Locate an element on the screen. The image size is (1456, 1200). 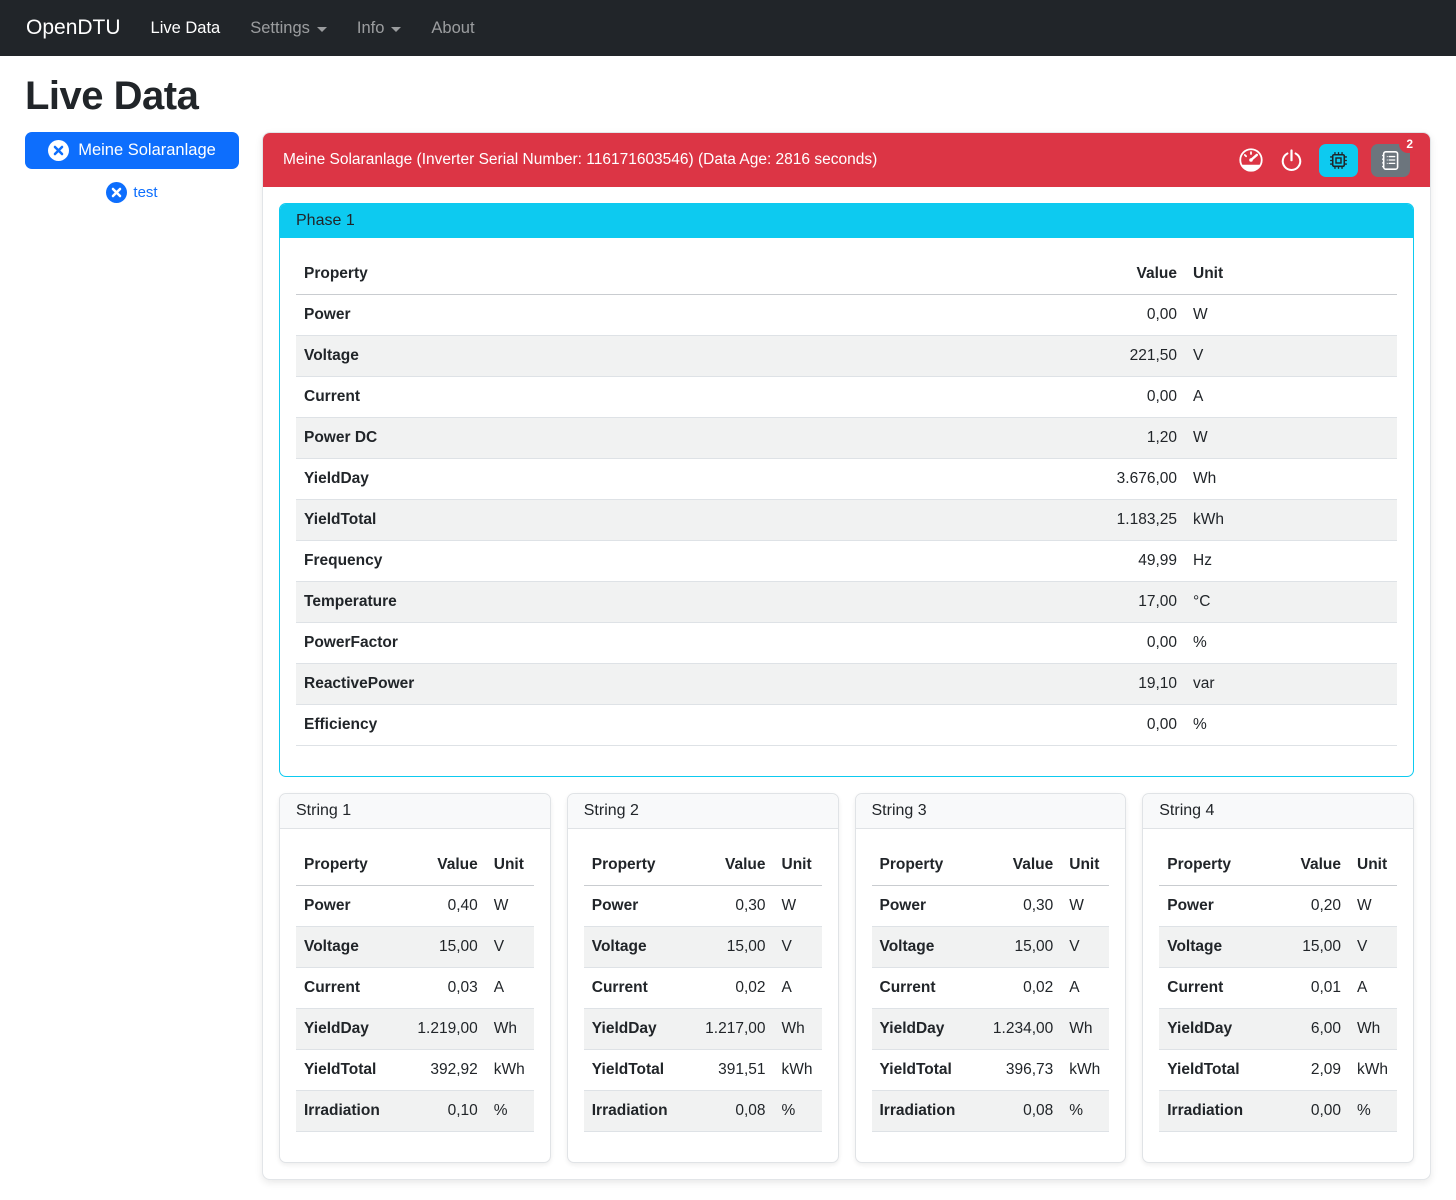
property-unit: Wh is located at coordinates (797, 1029).